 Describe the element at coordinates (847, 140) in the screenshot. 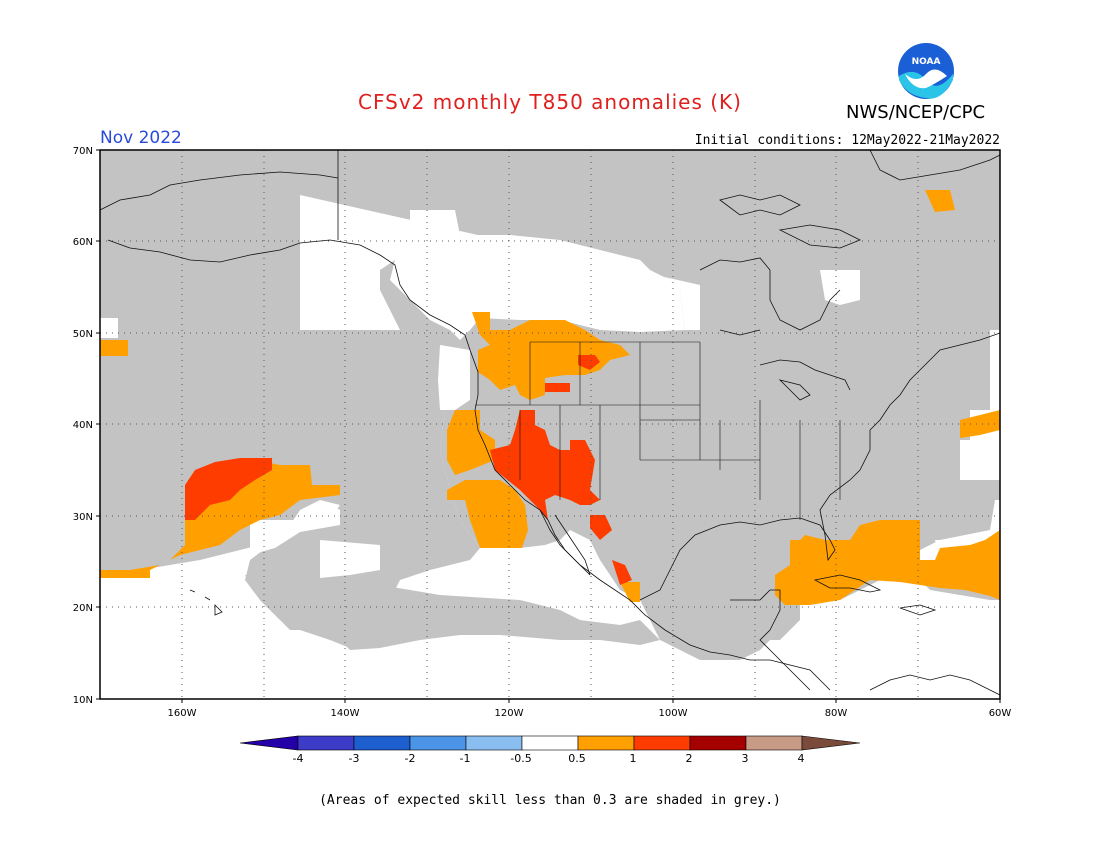

I see `initial-conditions: Initial conditions: 12May2022-21May2022` at that location.